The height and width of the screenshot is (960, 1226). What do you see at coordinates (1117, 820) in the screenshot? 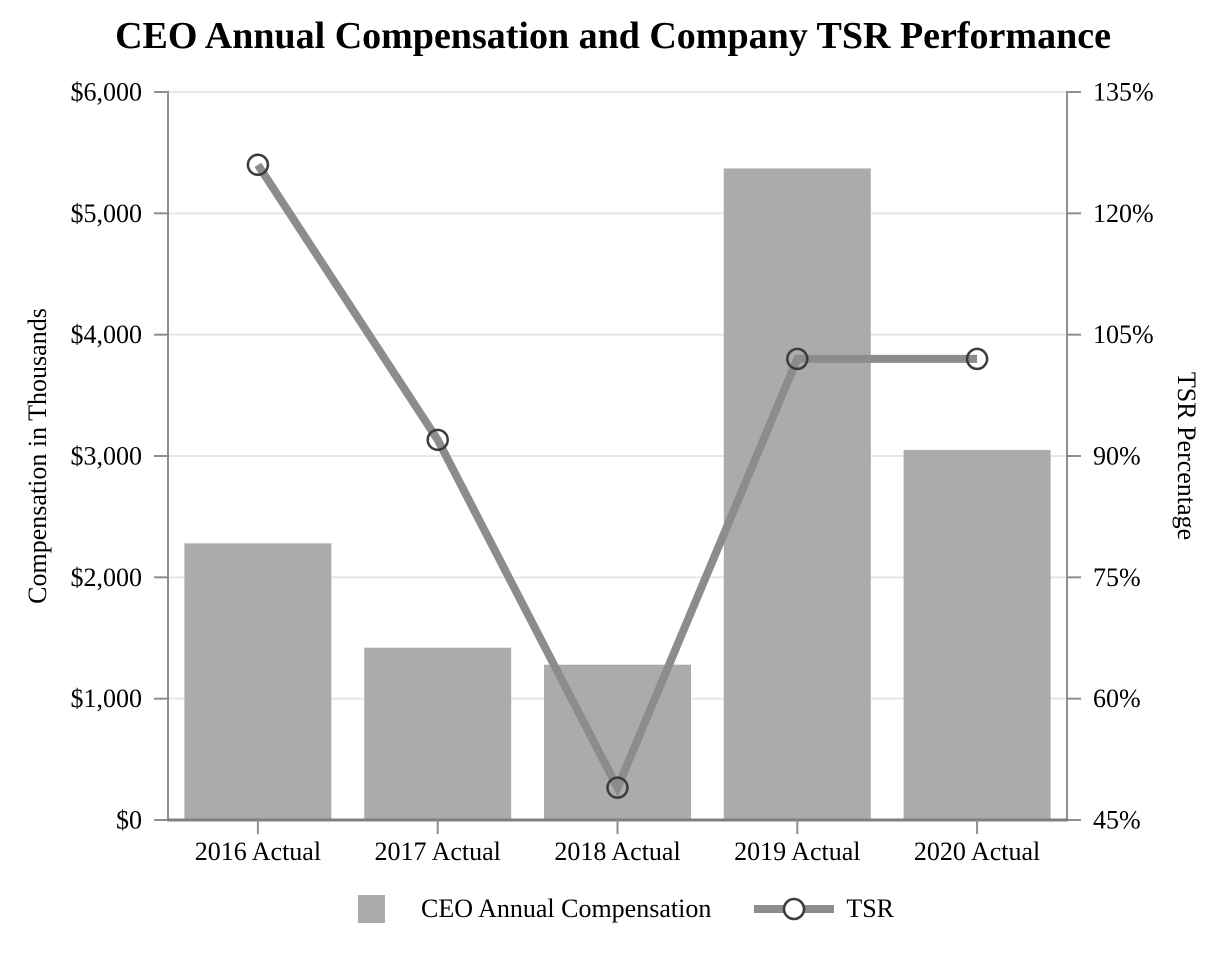
I see `right-tick-label: 45%` at bounding box center [1117, 820].